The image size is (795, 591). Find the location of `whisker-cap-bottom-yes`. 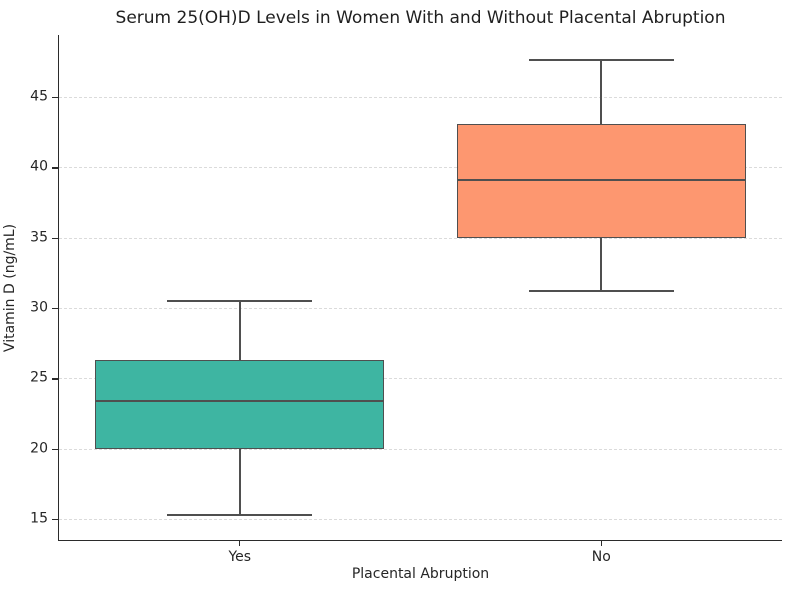

whisker-cap-bottom-yes is located at coordinates (240, 514).